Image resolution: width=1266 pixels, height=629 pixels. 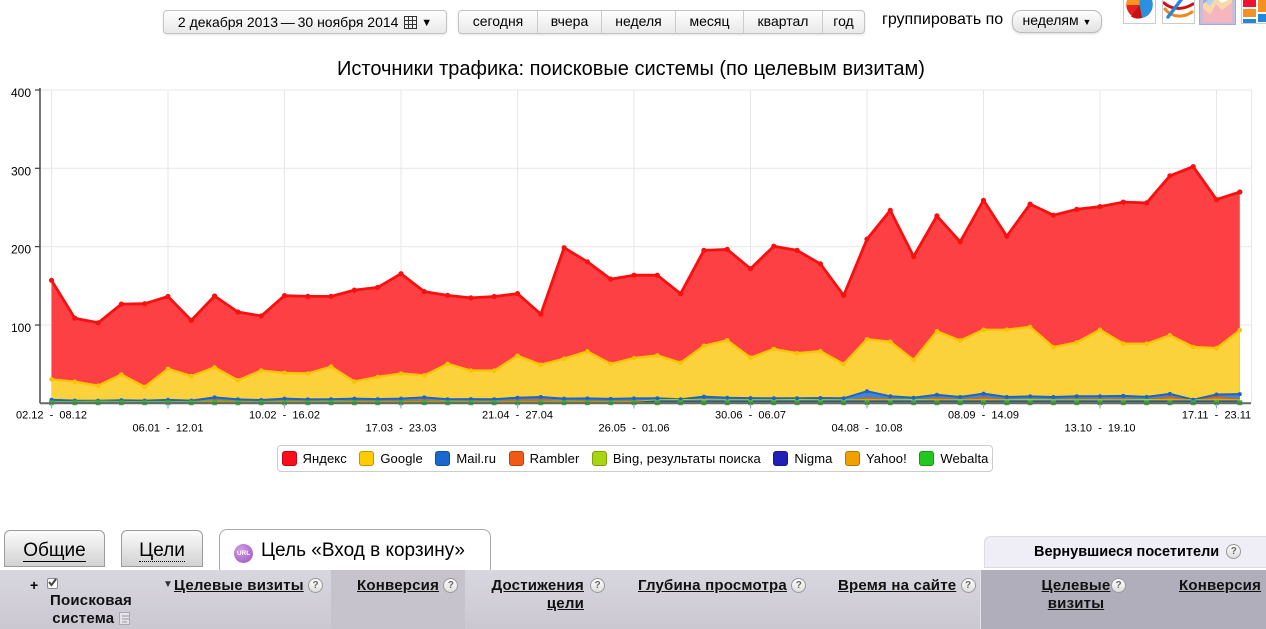 I want to click on svg-text: 10.02 - 16.02, so click(x=284, y=415).